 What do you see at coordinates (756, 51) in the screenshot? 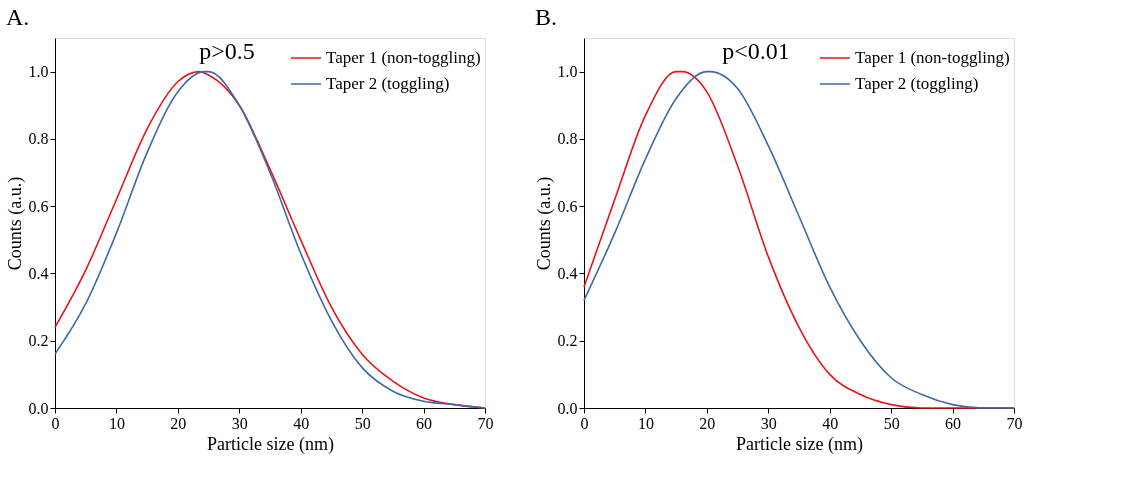
I see `annotation: p<0.01` at bounding box center [756, 51].